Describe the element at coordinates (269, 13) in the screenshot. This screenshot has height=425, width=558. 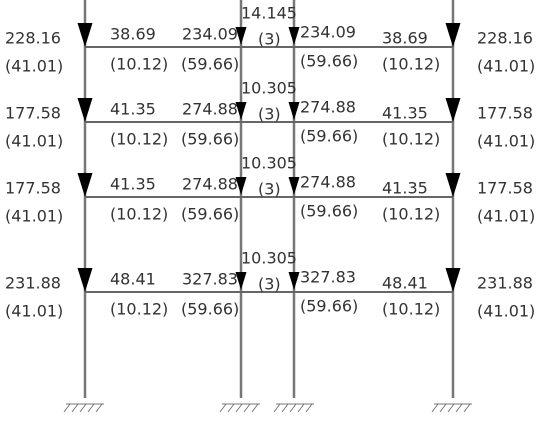
I see `load-label: 14.145` at that location.